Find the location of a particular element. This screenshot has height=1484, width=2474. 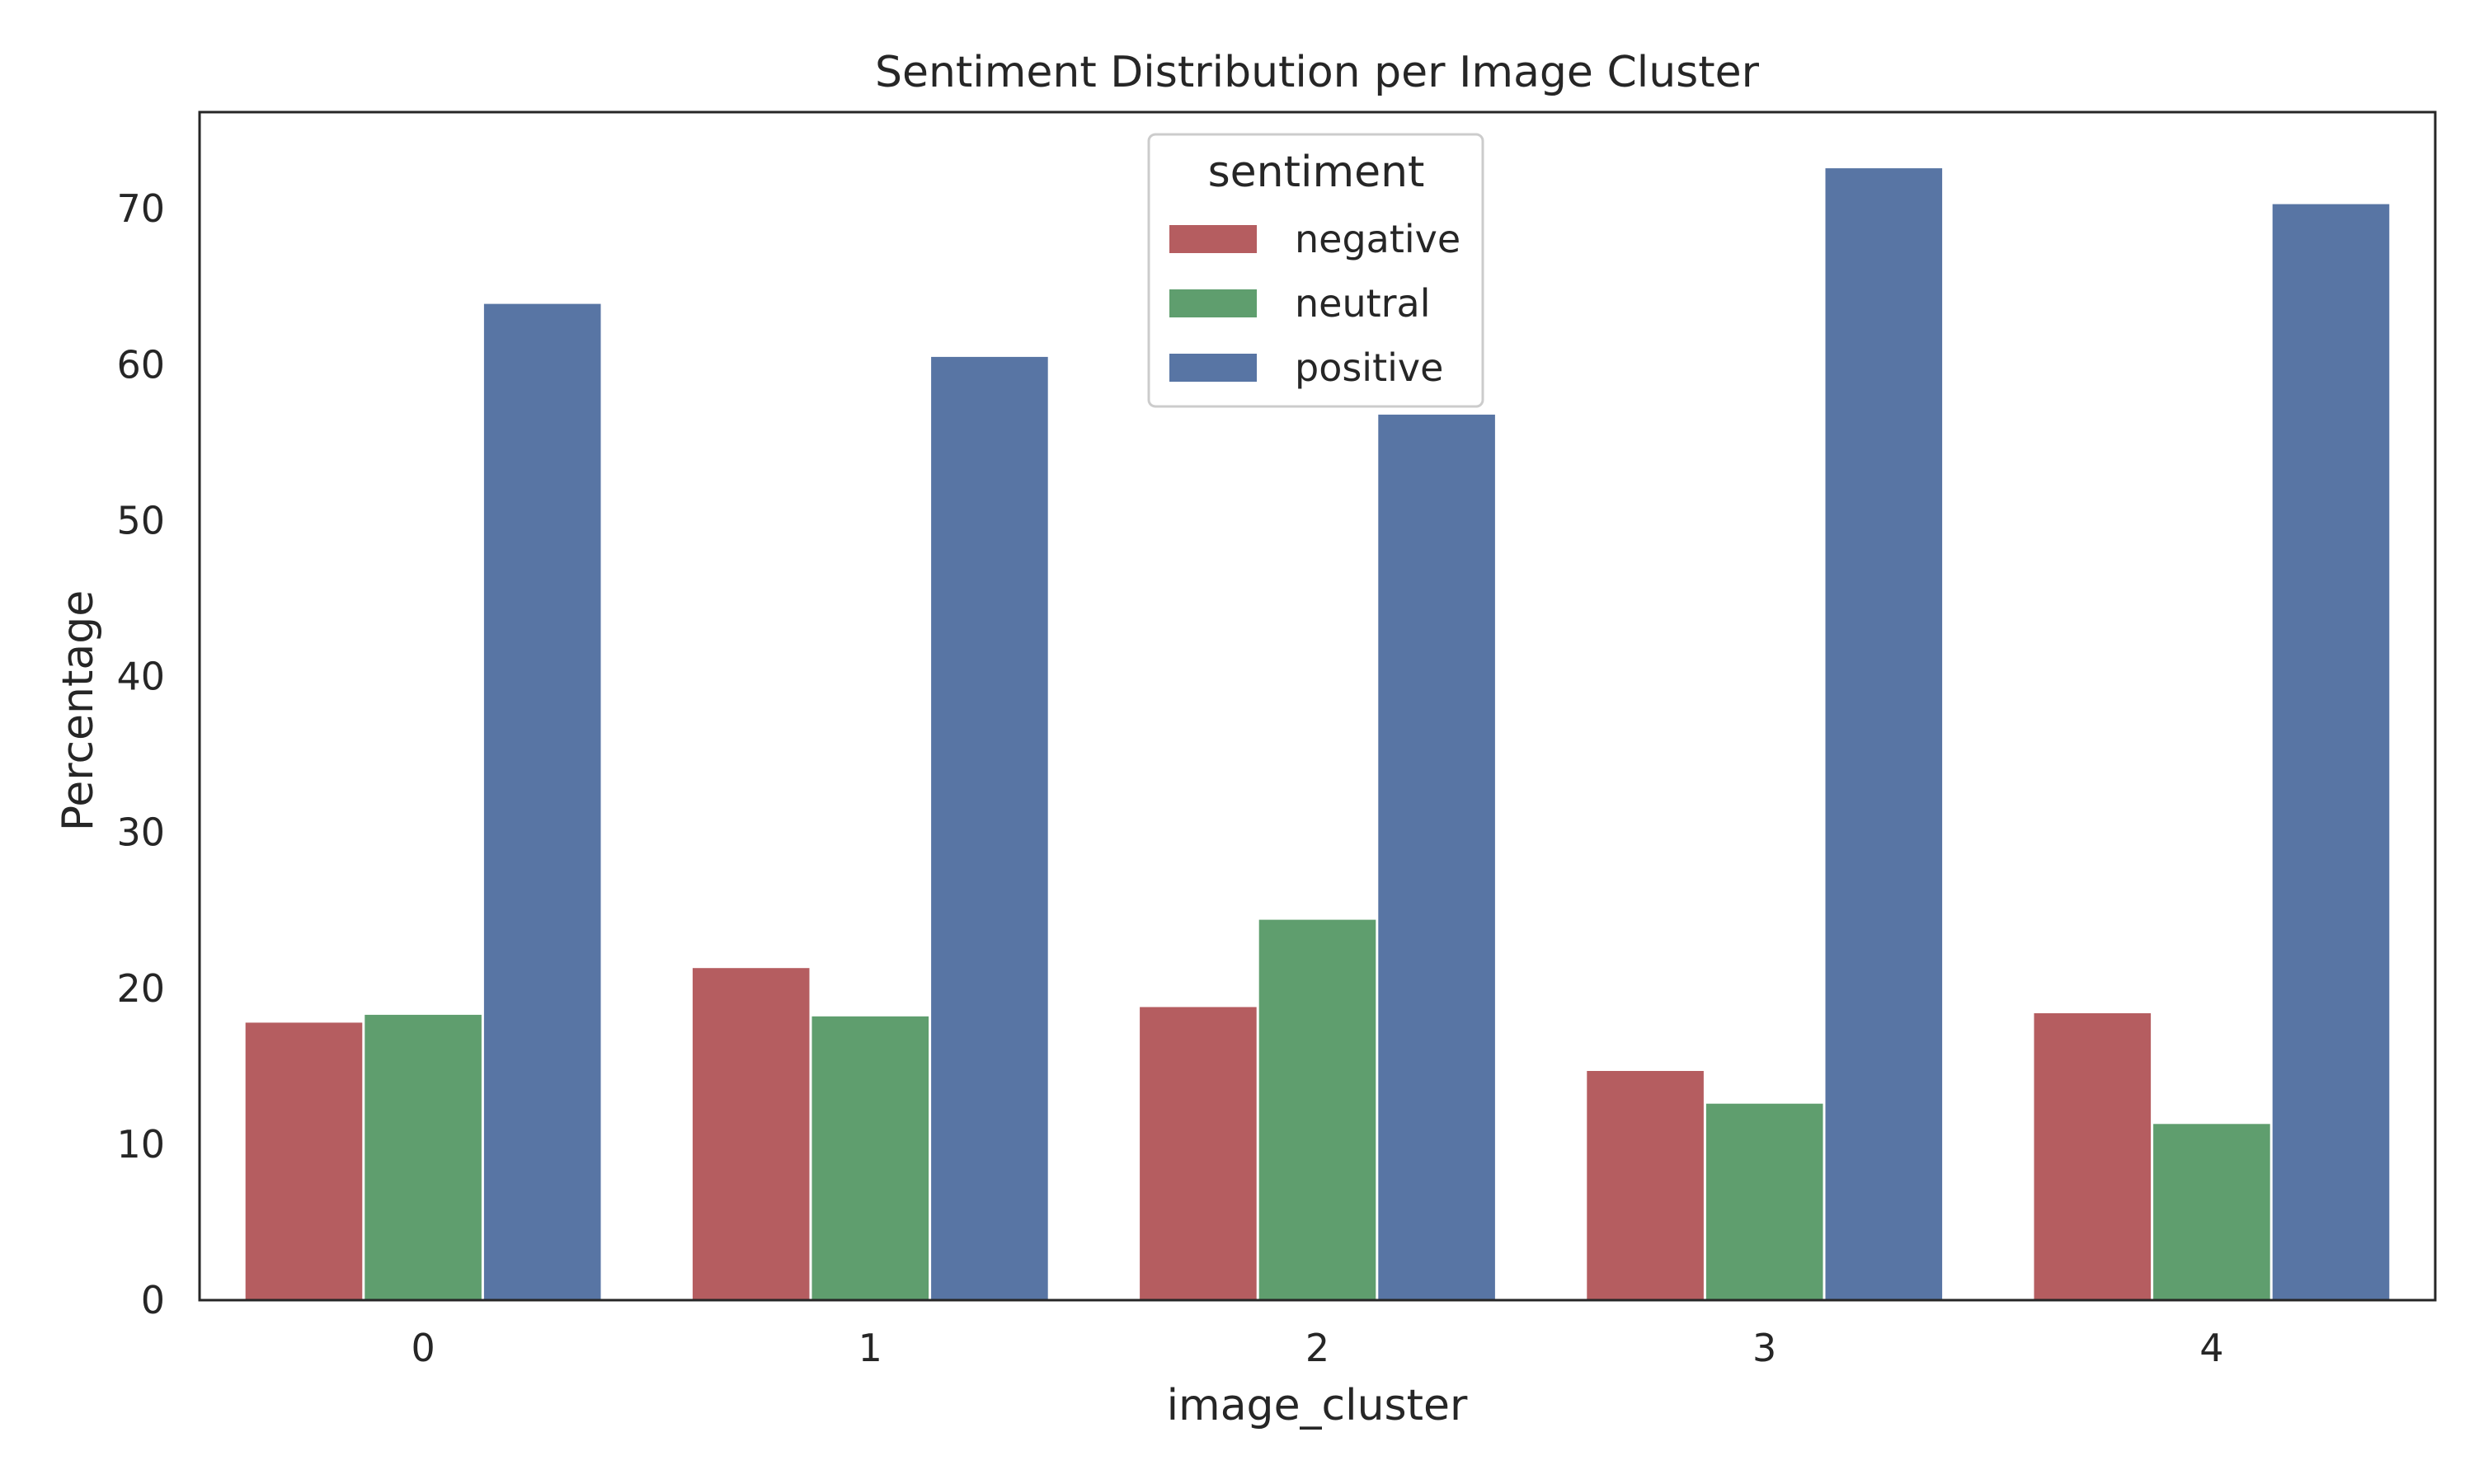

legend-items: negative neutral positive is located at coordinates (1314, 303).